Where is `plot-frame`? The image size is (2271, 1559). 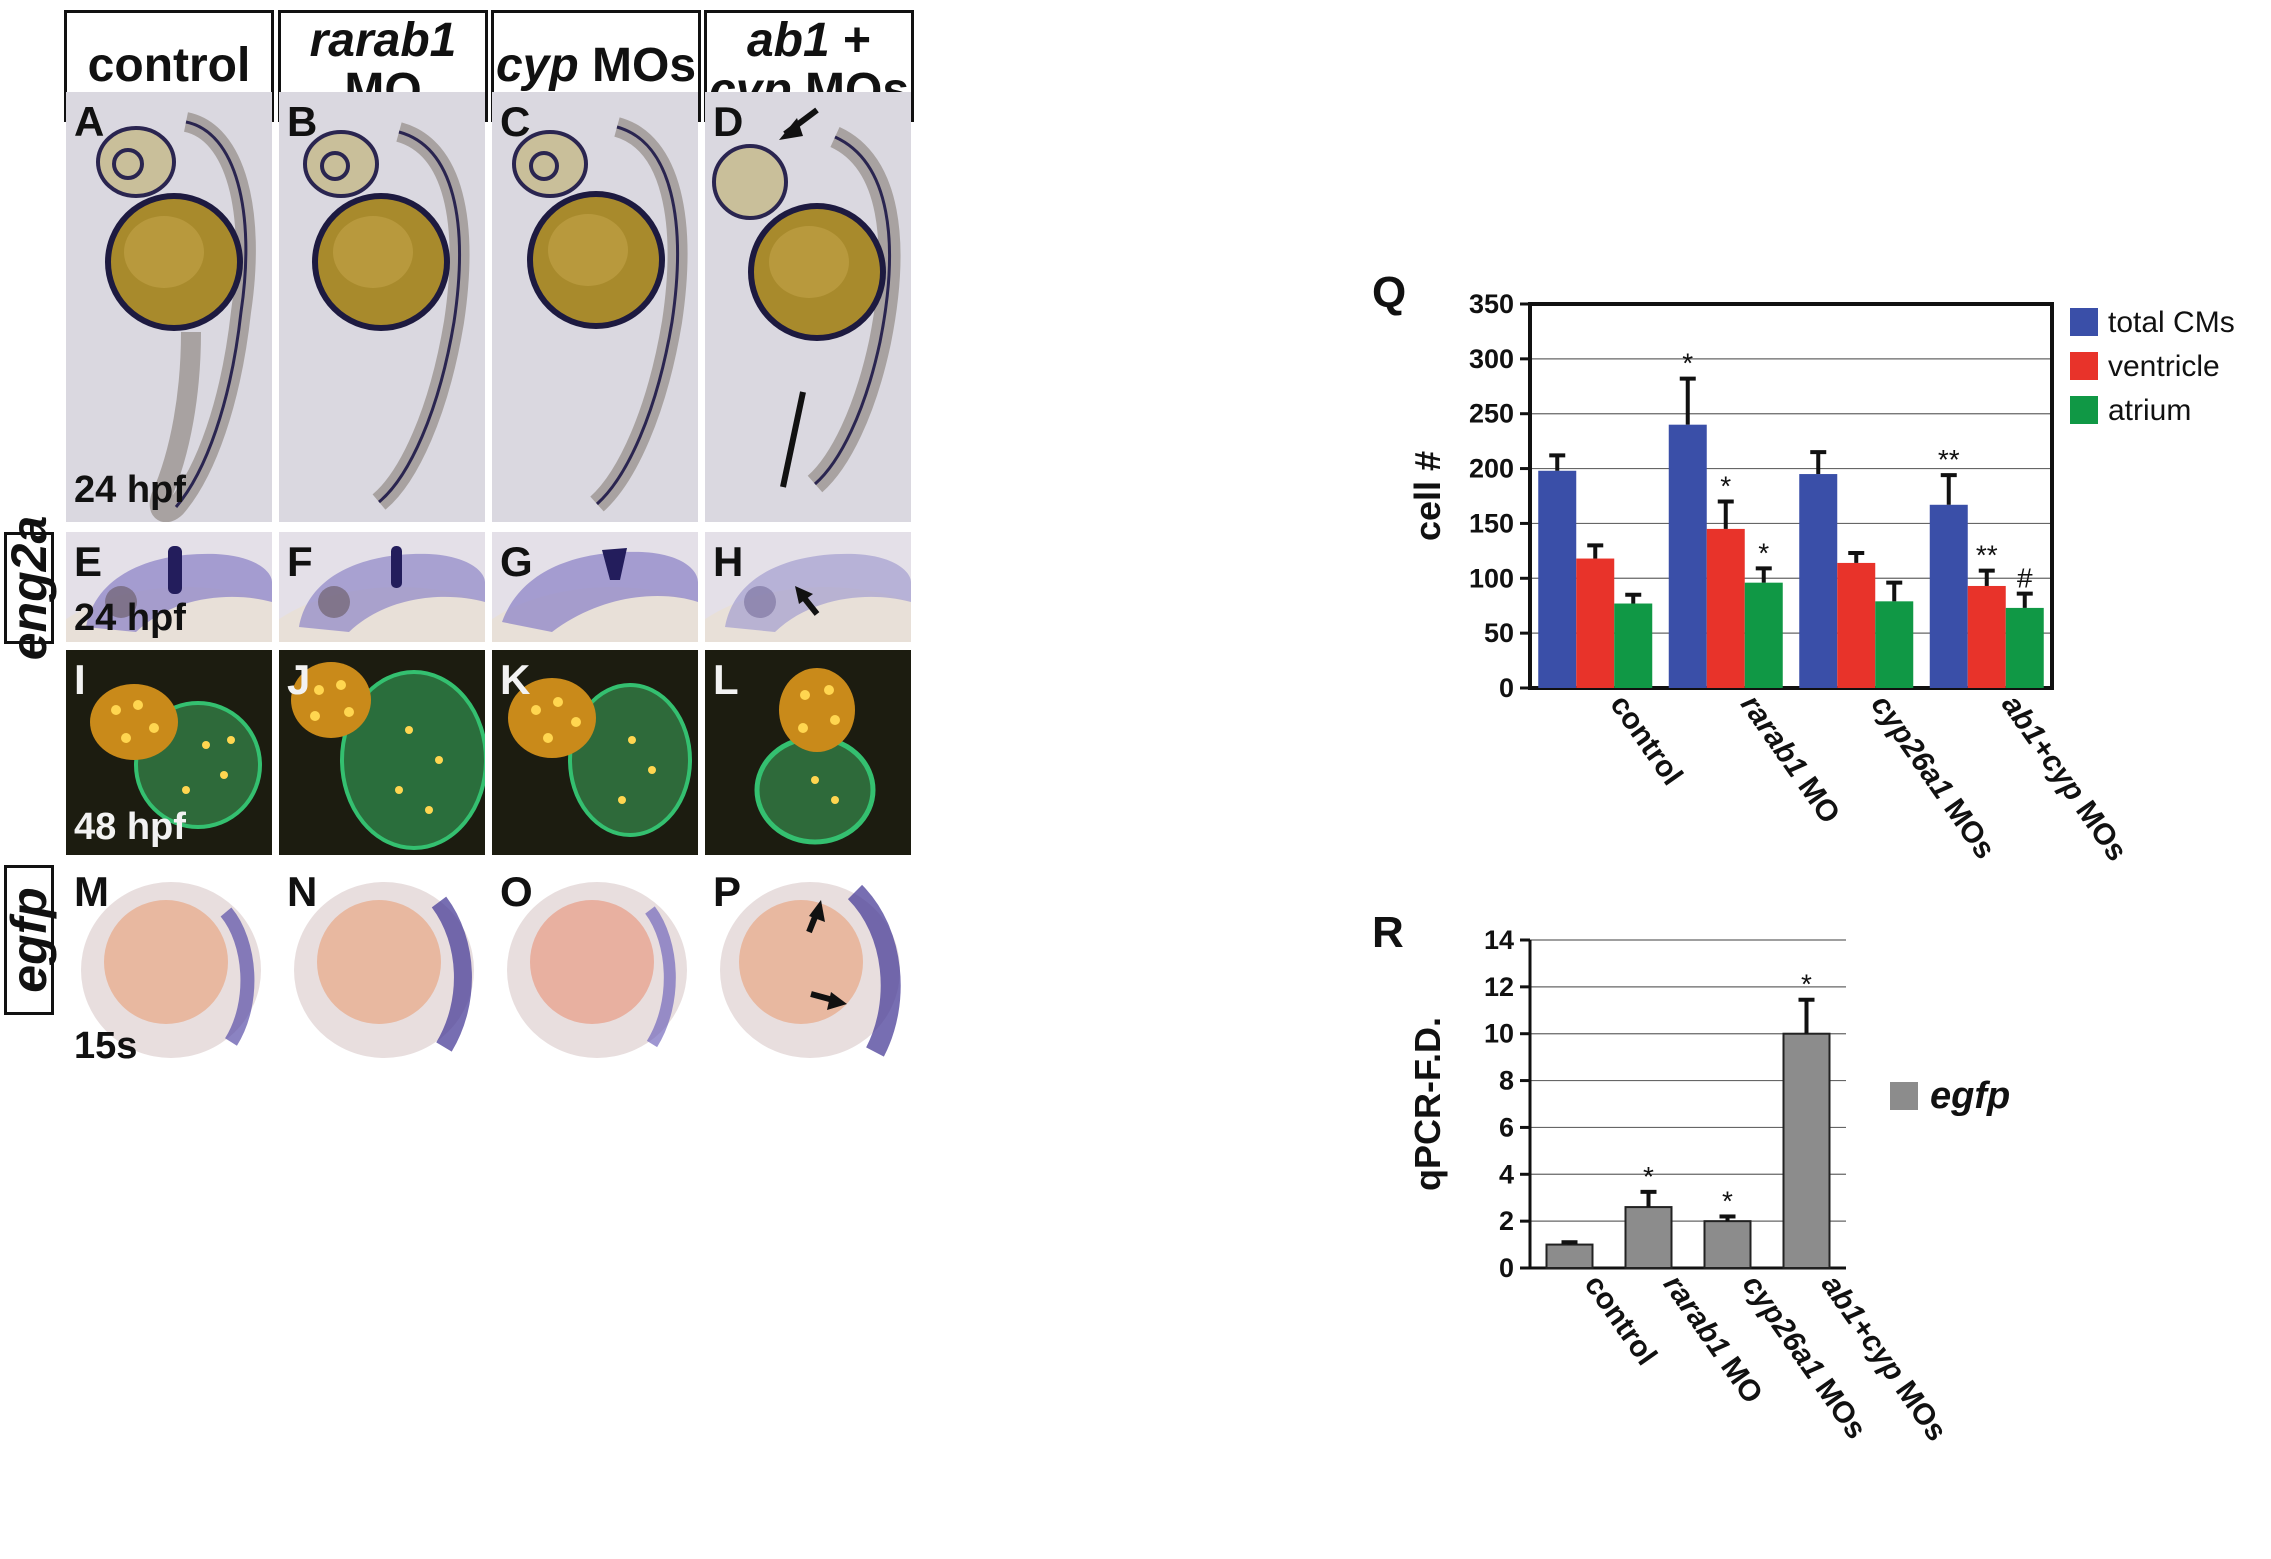 plot-frame is located at coordinates (1791, 496).